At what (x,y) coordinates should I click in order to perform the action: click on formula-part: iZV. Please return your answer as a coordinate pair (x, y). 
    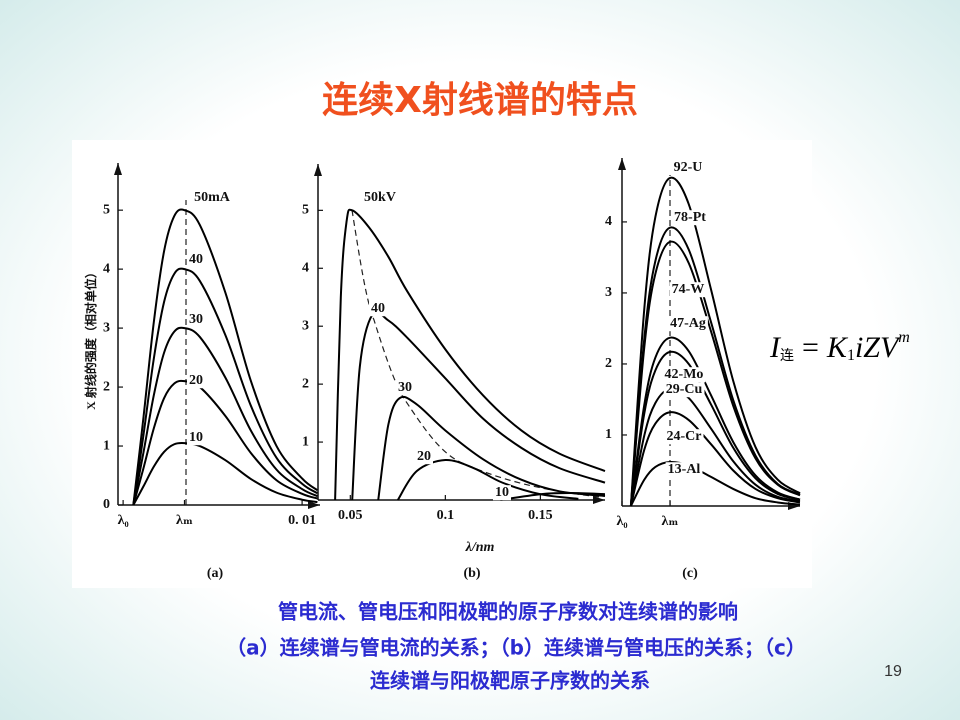
    Looking at the image, I should click on (878, 347).